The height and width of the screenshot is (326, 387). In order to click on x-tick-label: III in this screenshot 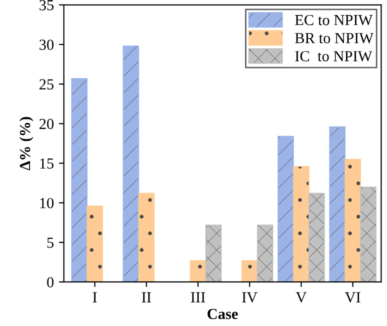, I will do `click(198, 297)`.